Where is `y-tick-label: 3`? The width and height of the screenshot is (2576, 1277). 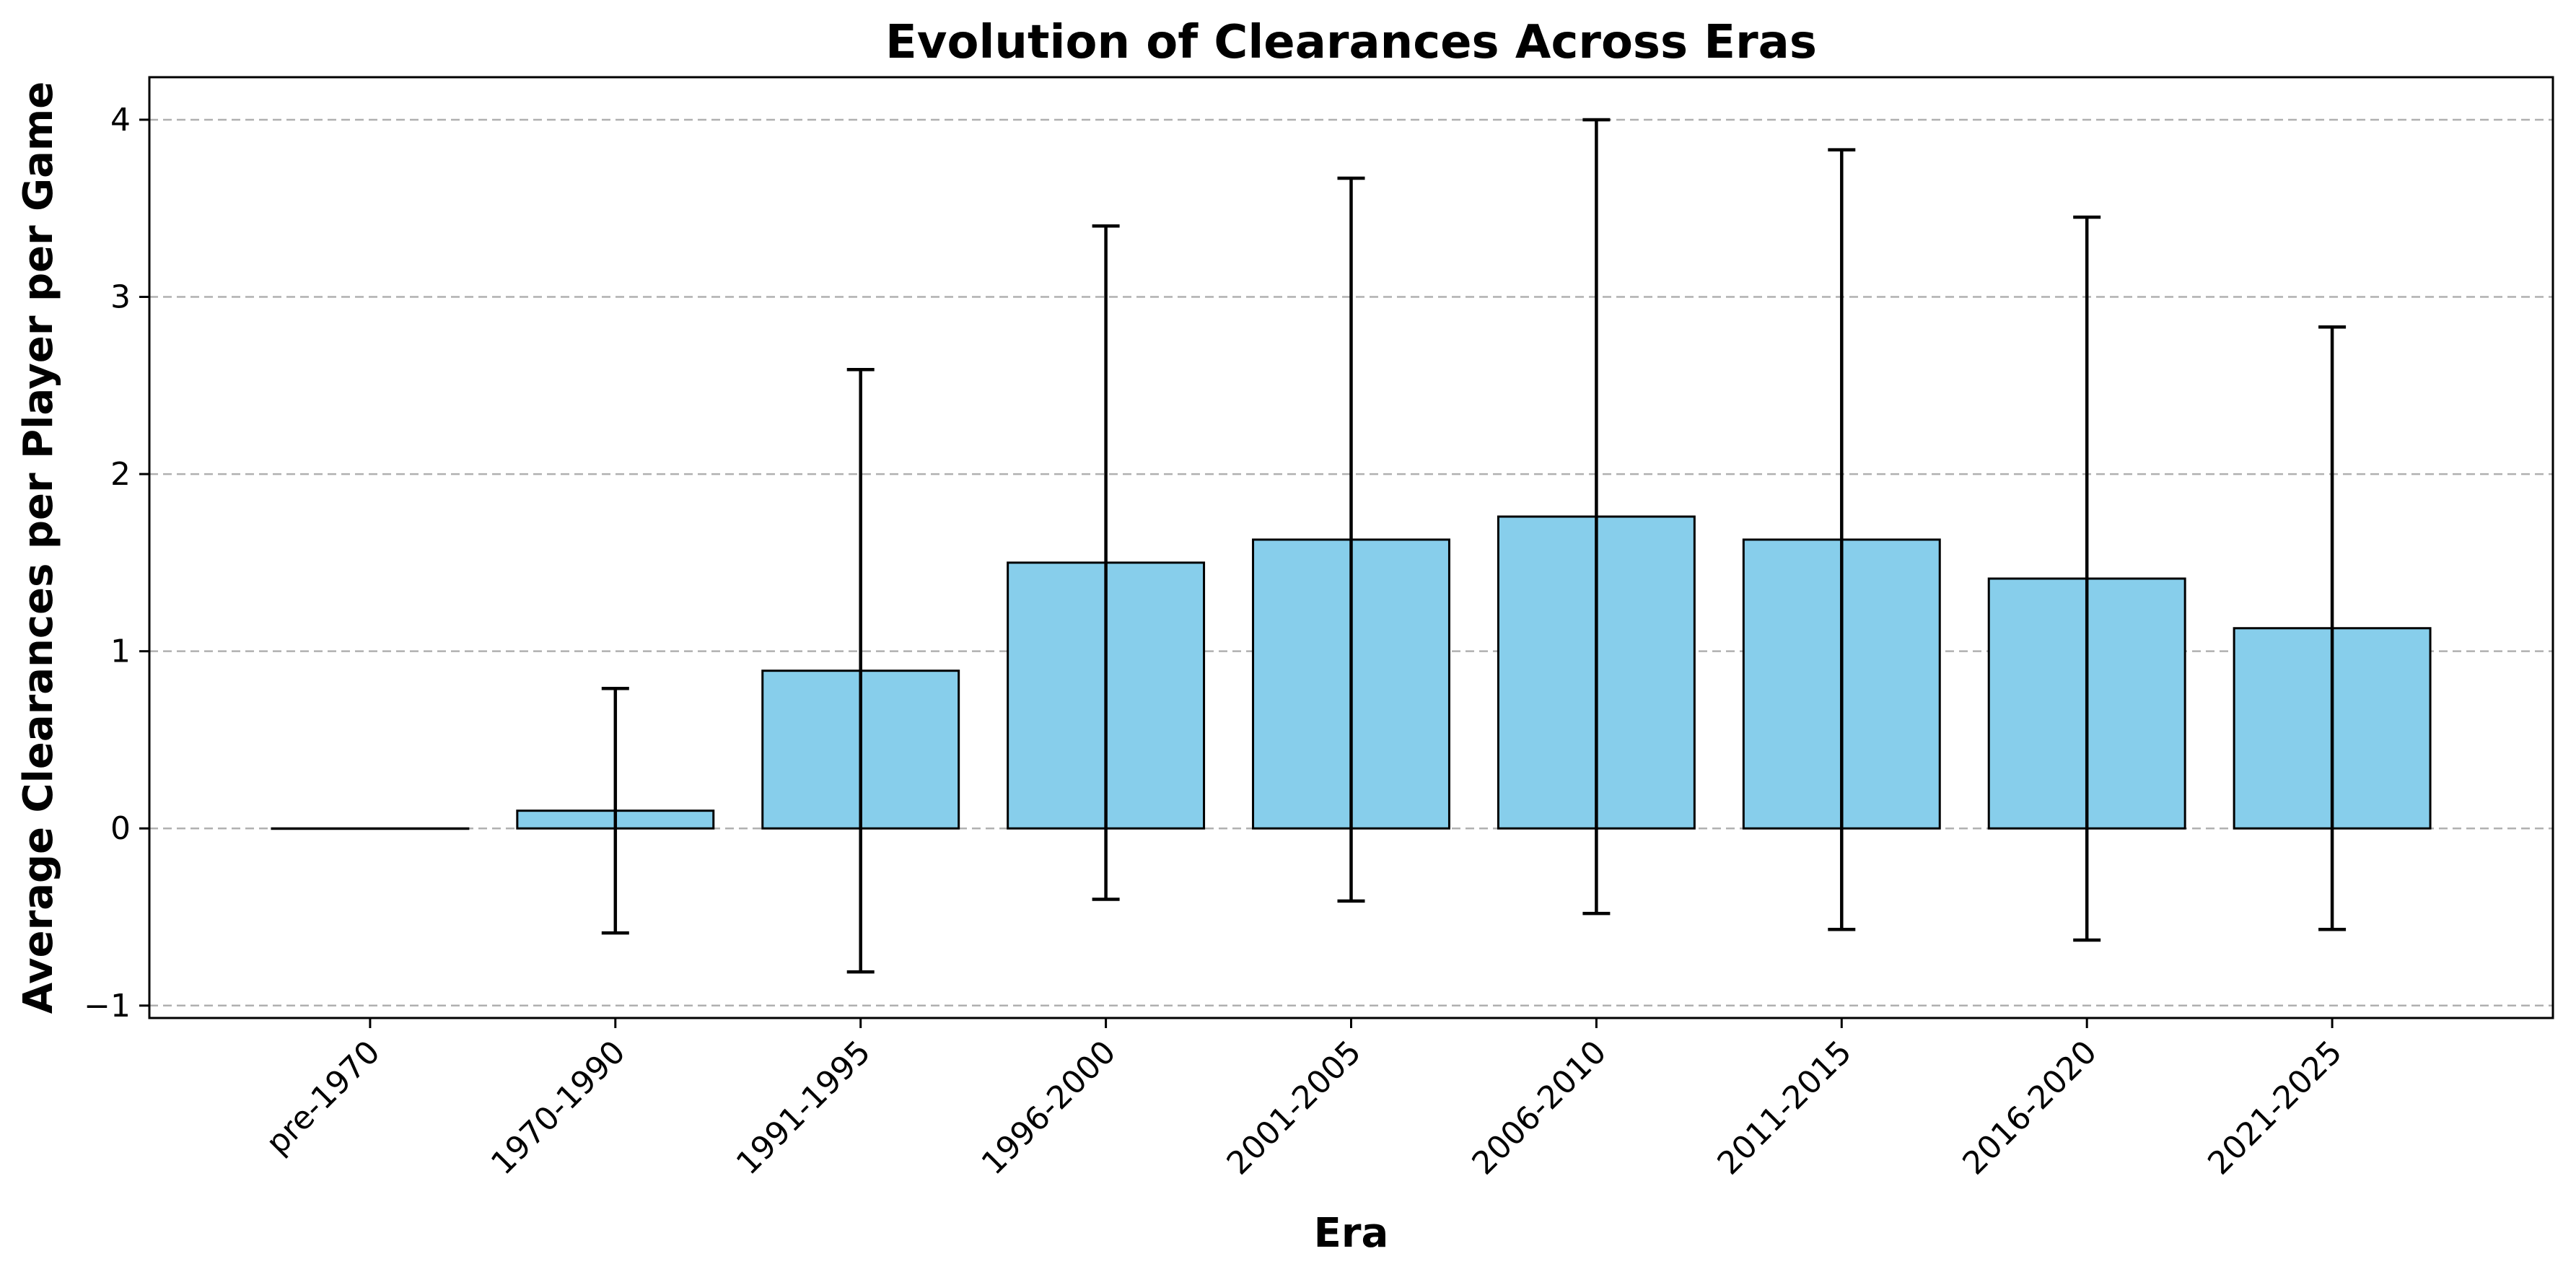
y-tick-label: 3 is located at coordinates (120, 298).